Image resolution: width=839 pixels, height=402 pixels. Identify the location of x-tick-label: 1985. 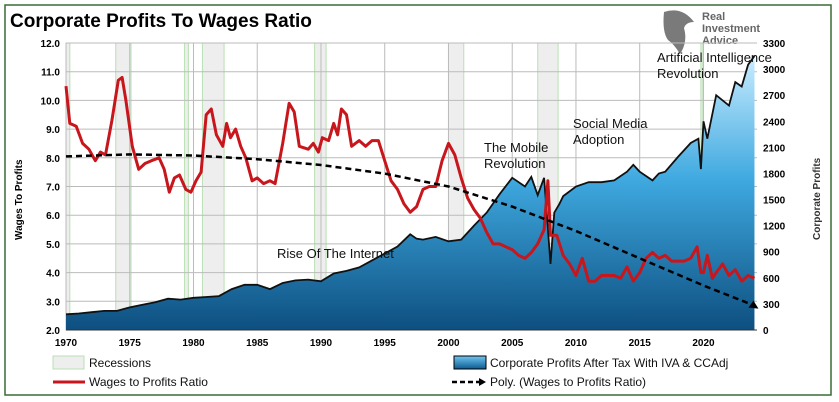
(257, 343).